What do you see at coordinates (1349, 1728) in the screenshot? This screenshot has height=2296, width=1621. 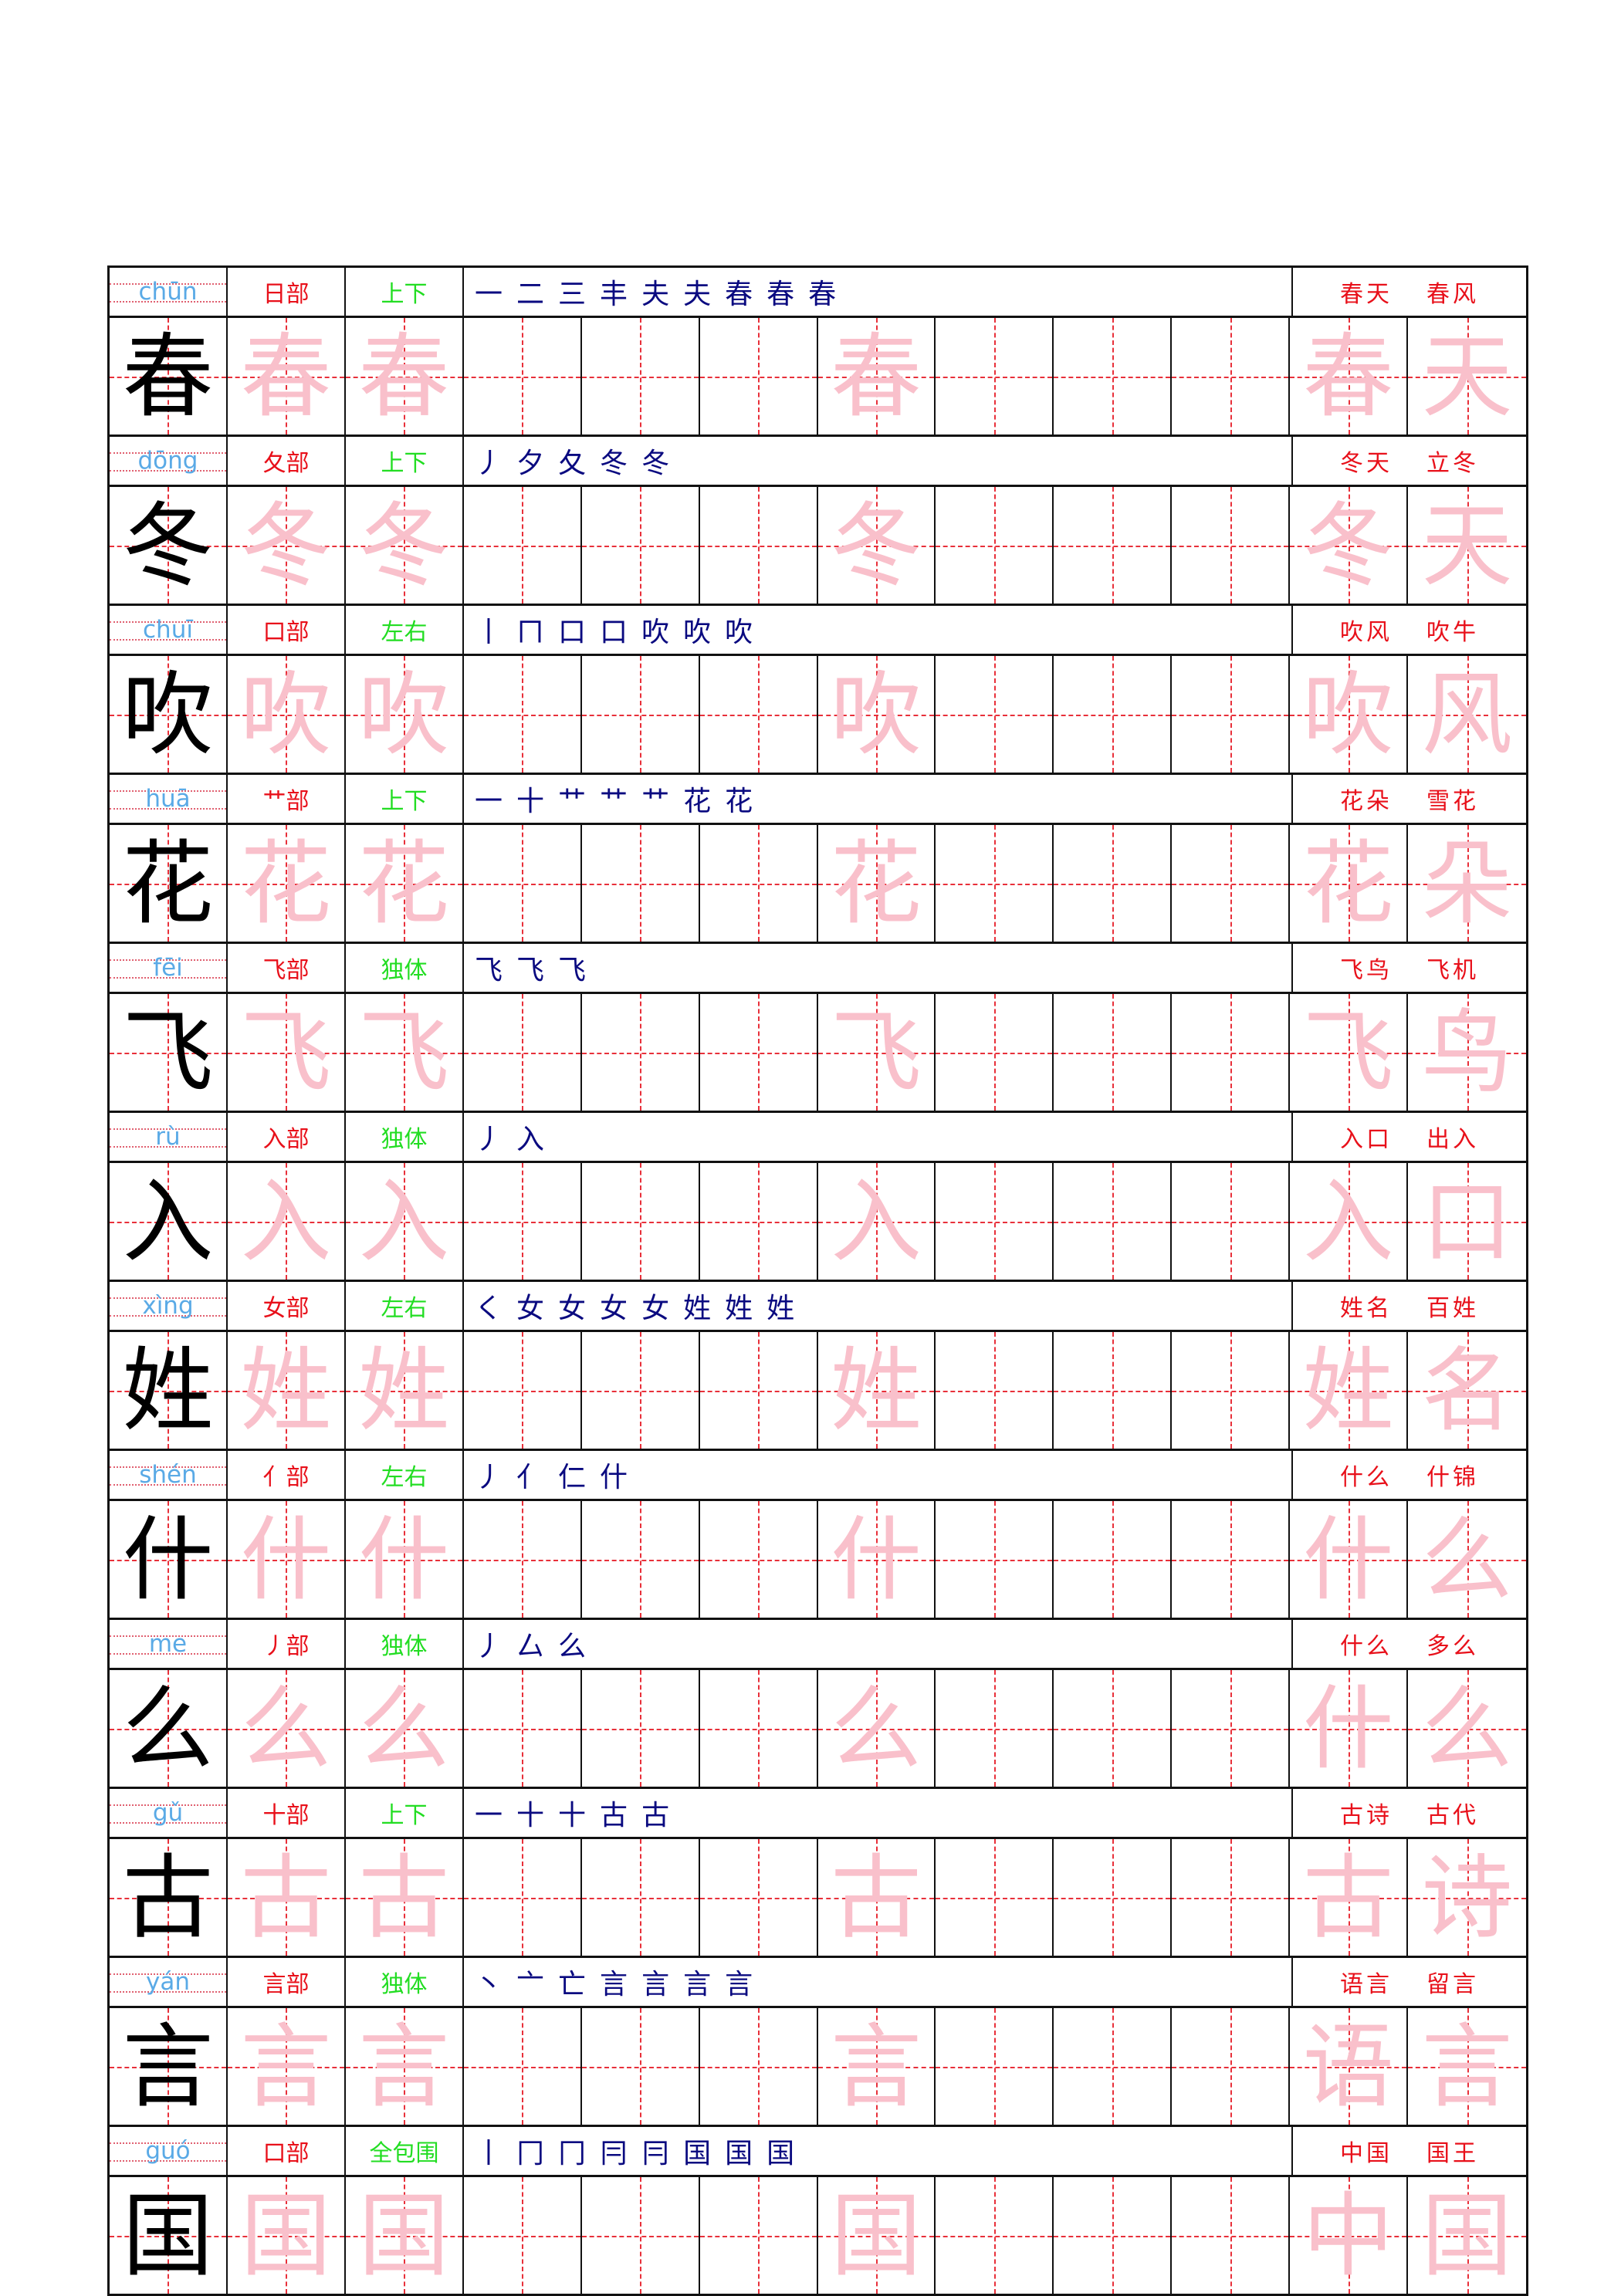 I see `word-trace-cell: 什` at bounding box center [1349, 1728].